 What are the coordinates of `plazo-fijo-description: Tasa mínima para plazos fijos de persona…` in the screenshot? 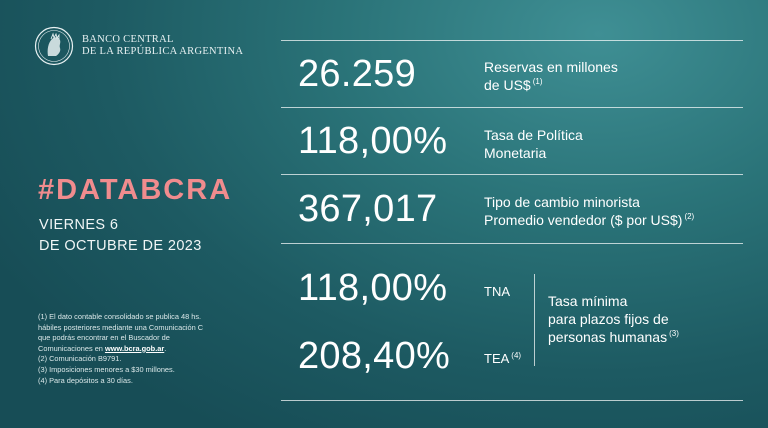 It's located at (613, 319).